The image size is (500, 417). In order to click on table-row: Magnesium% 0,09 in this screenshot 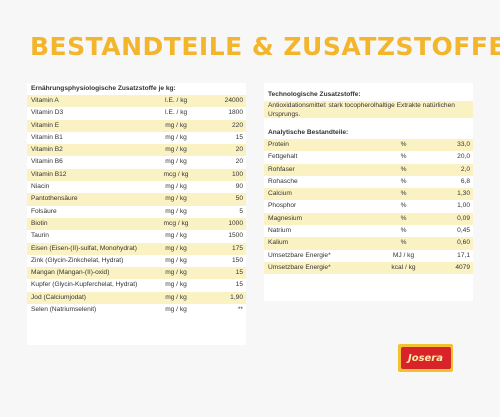, I will do `click(368, 219)`.